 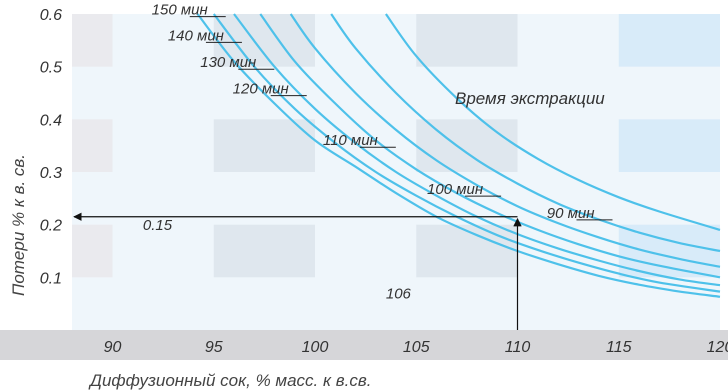 What do you see at coordinates (51, 68) in the screenshot?
I see `y-tick-label: 0.5` at bounding box center [51, 68].